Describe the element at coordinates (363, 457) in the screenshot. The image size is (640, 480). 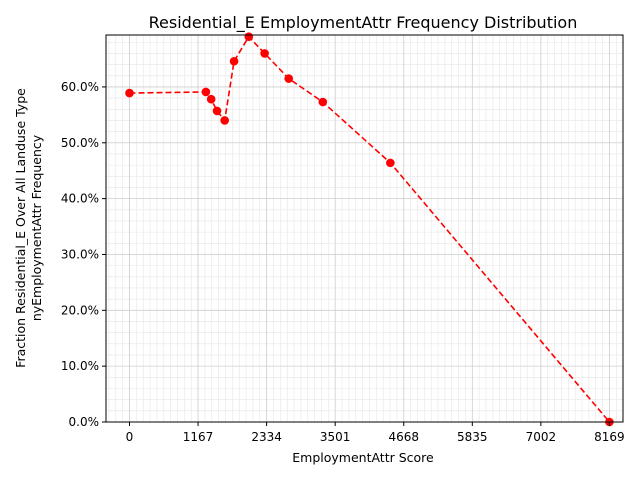
I see `x-axis-label: EmploymentAttr Score` at that location.